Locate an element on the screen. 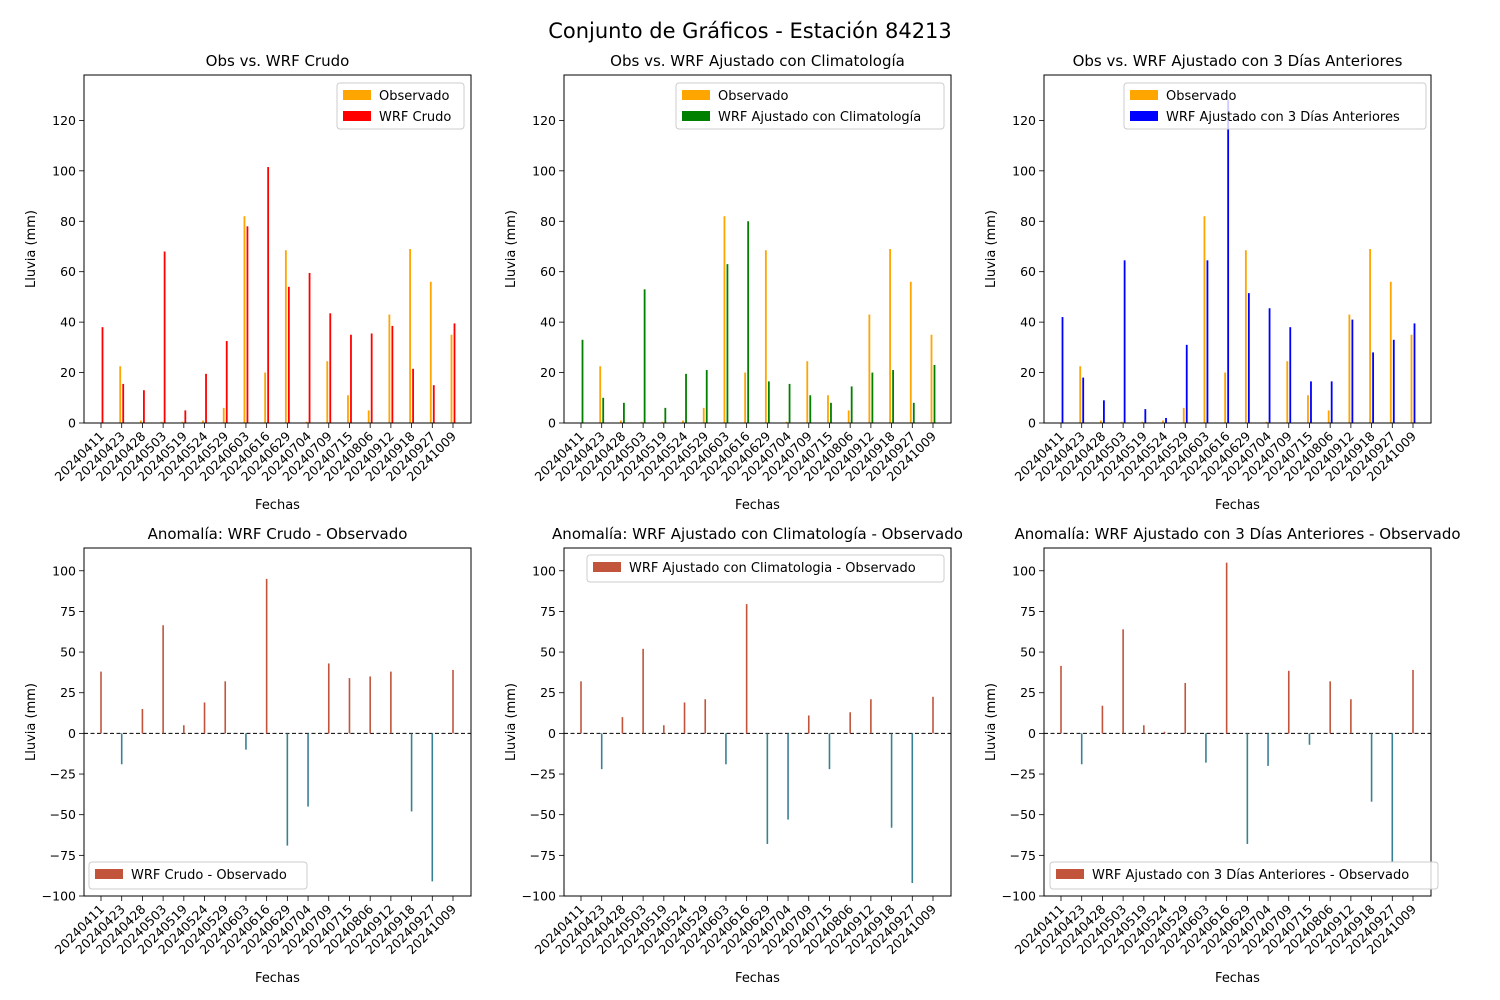 The image size is (1500, 1000). legend: Observado WRF Crudo is located at coordinates (400, 106).